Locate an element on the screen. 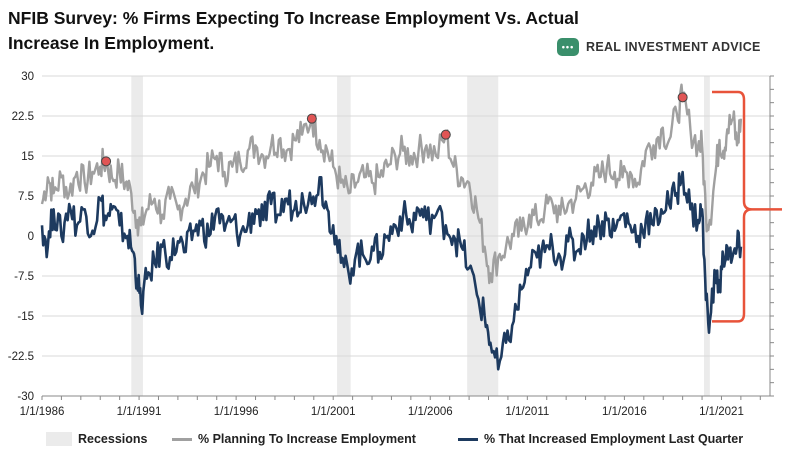 The height and width of the screenshot is (462, 805). legend-swatch-planning is located at coordinates (182, 439).